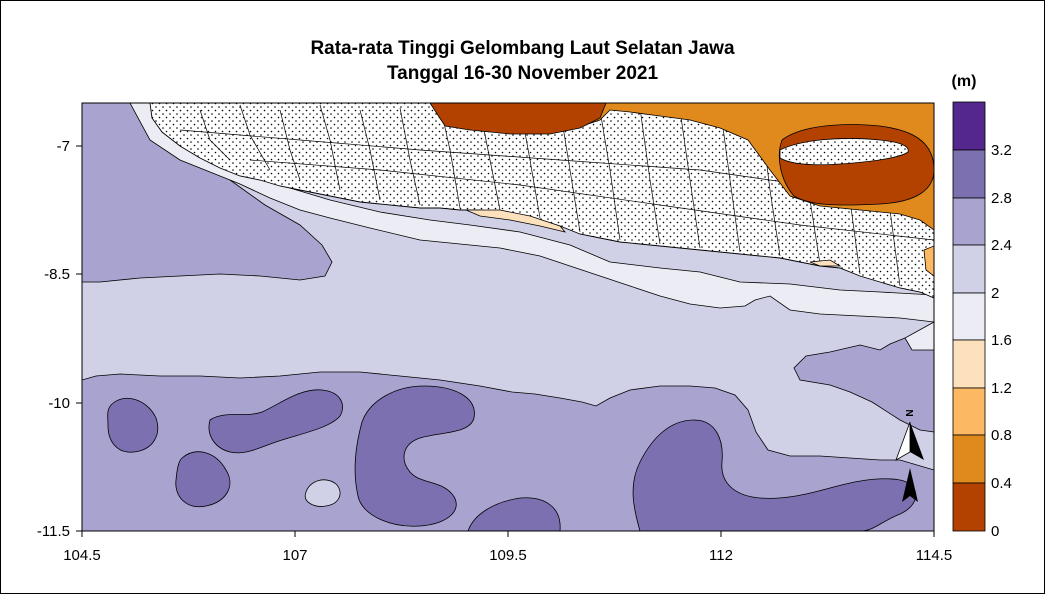 The image size is (1045, 594). I want to click on blob-2.8-3.2-c, so click(275, 421).